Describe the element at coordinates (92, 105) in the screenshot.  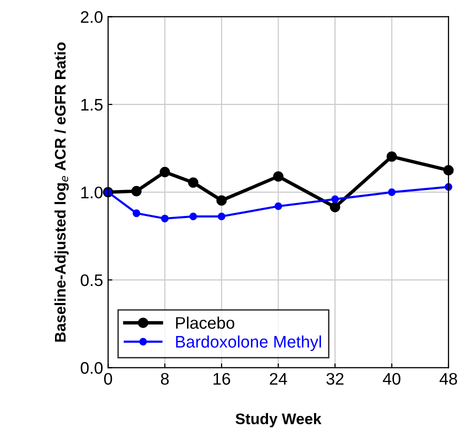
I see `y-tick-label: 1.5` at that location.